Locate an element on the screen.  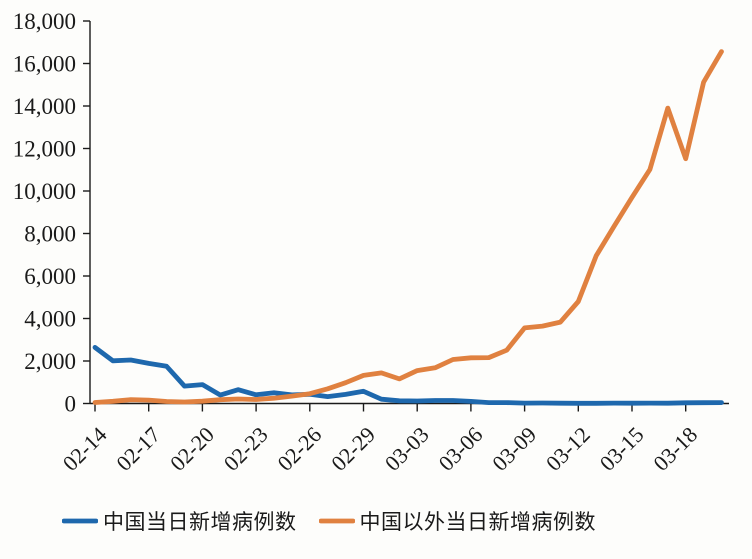
x-tick-label: 03-12 is located at coordinates (568, 449).